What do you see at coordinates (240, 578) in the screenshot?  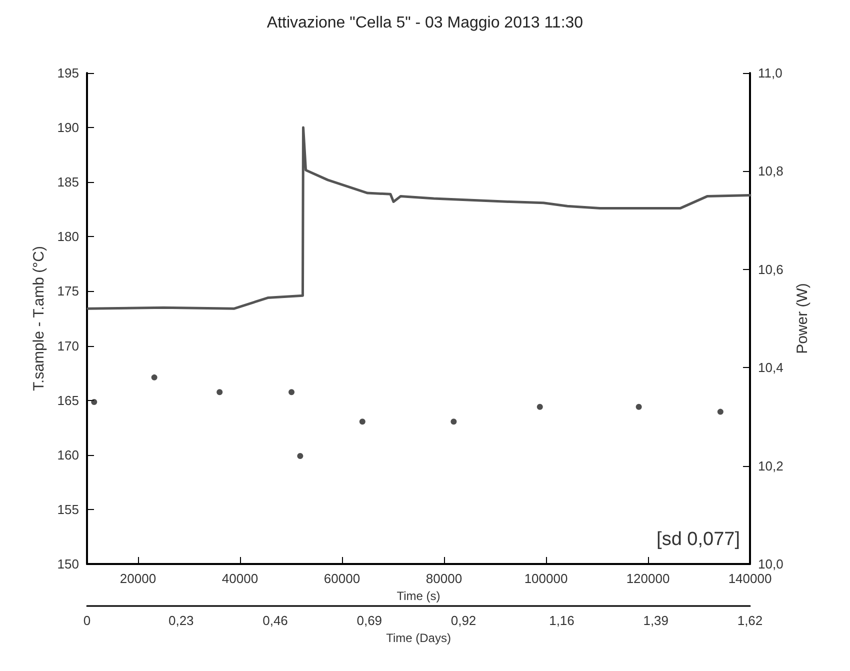 I see `x-tick-label: 40000` at bounding box center [240, 578].